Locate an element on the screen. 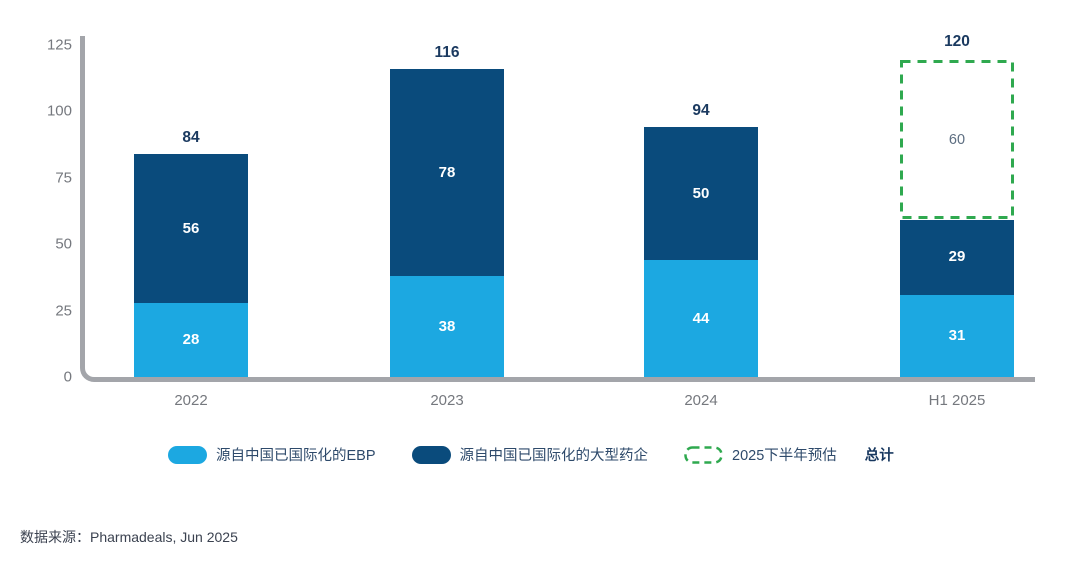  y-axis-tick-label: 100 is located at coordinates (59, 111).